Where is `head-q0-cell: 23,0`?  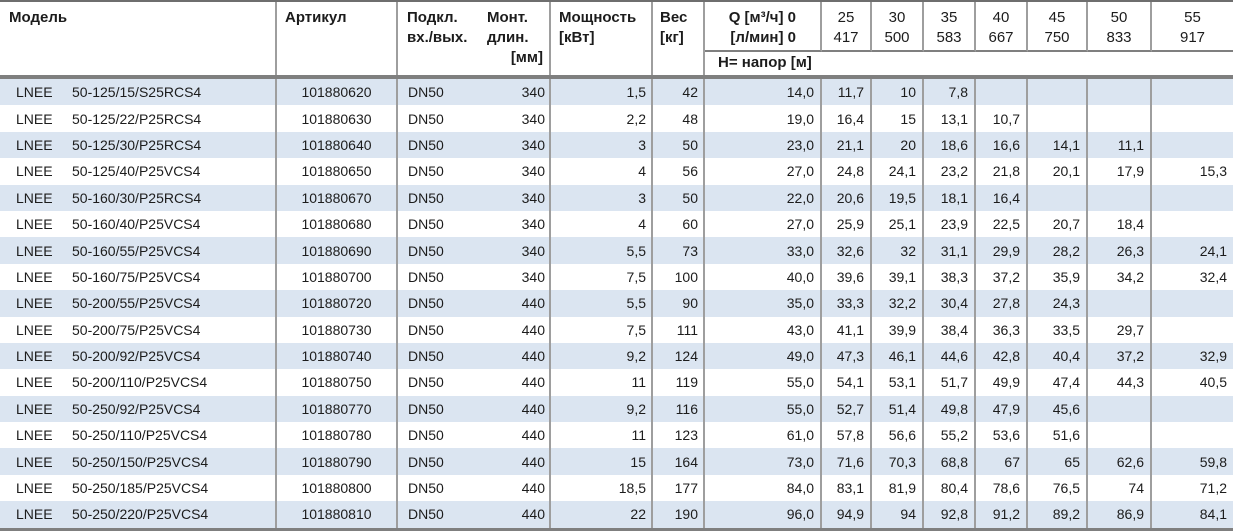
head-q0-cell: 23,0 is located at coordinates (763, 145).